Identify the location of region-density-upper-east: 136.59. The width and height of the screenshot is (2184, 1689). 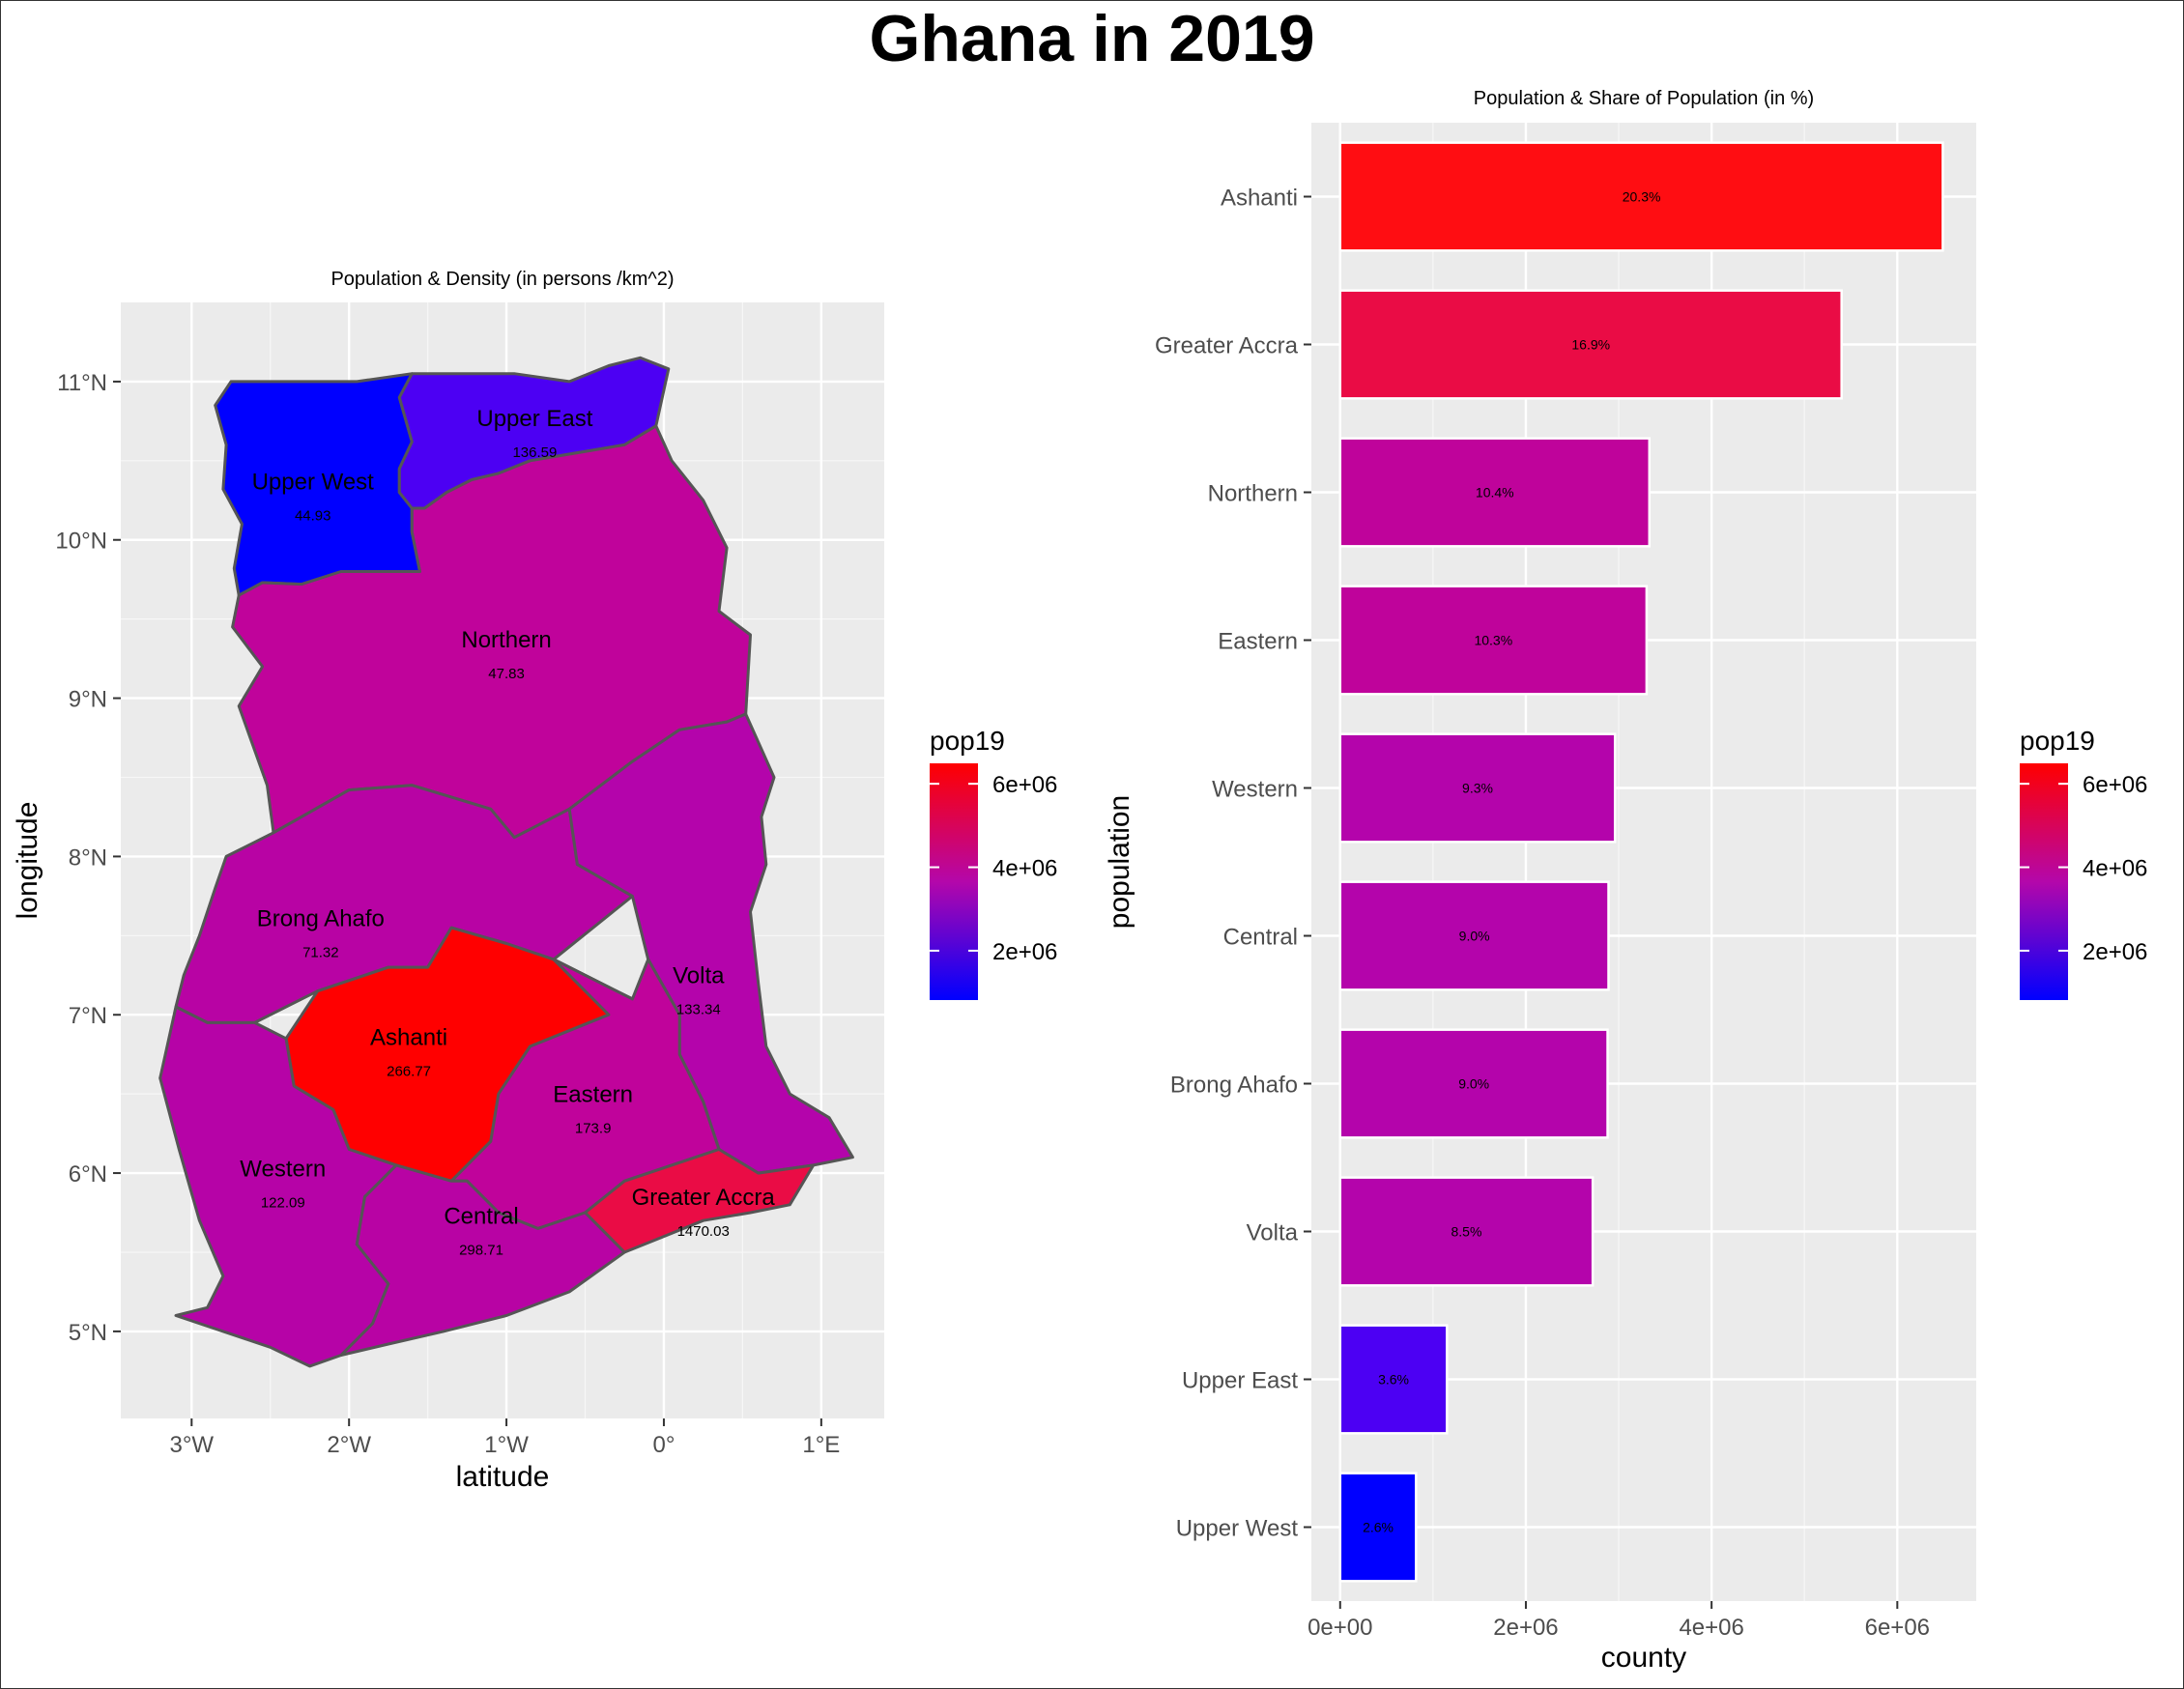
(534, 452).